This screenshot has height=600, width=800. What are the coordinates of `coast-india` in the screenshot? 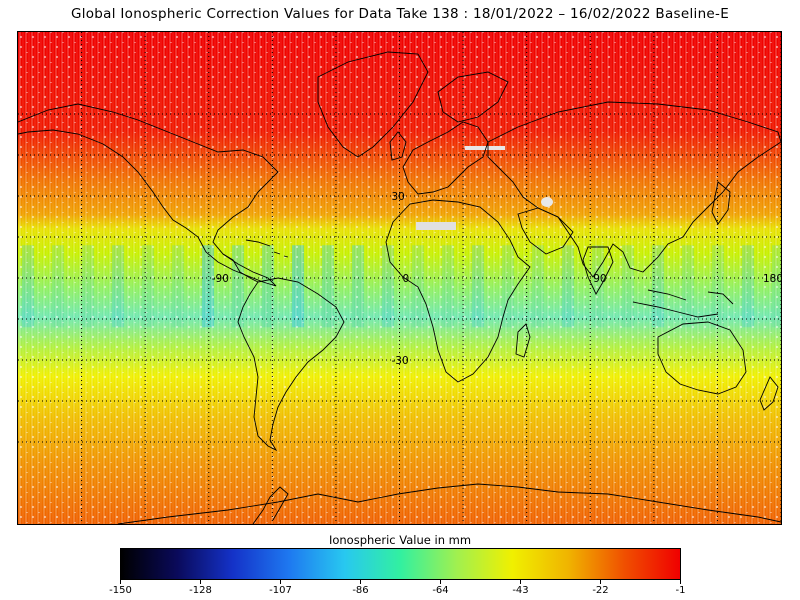 It's located at (598, 270).